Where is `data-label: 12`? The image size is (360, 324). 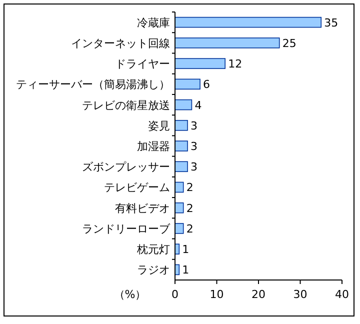 data-label: 12 is located at coordinates (235, 64).